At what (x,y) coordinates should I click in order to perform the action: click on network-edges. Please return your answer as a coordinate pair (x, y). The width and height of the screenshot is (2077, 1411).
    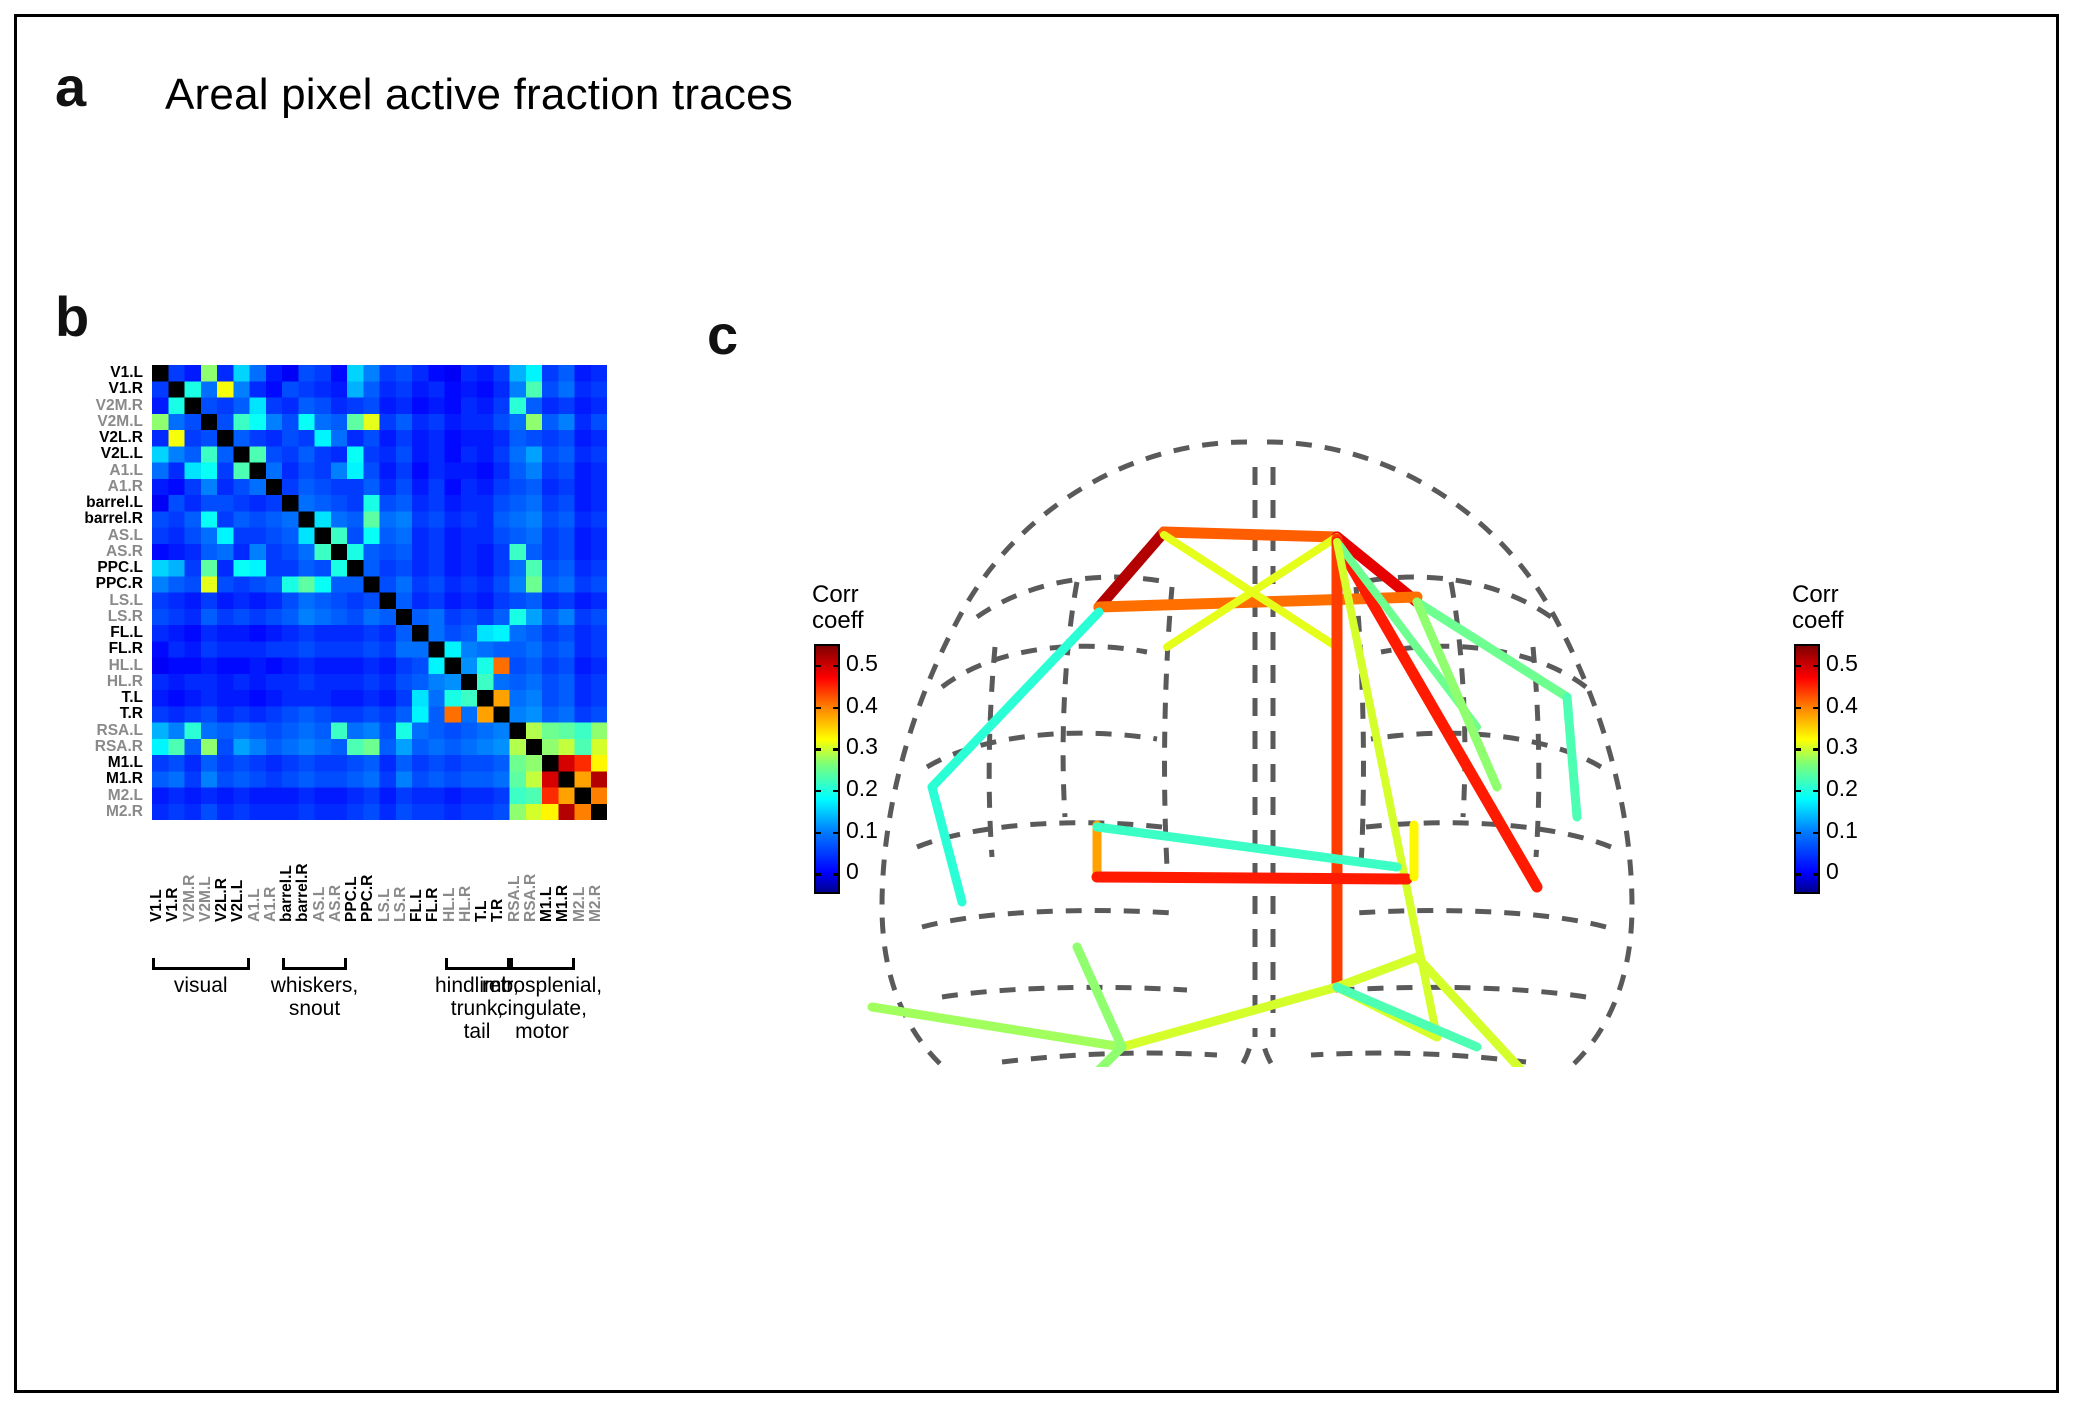
    Looking at the image, I should click on (1224, 796).